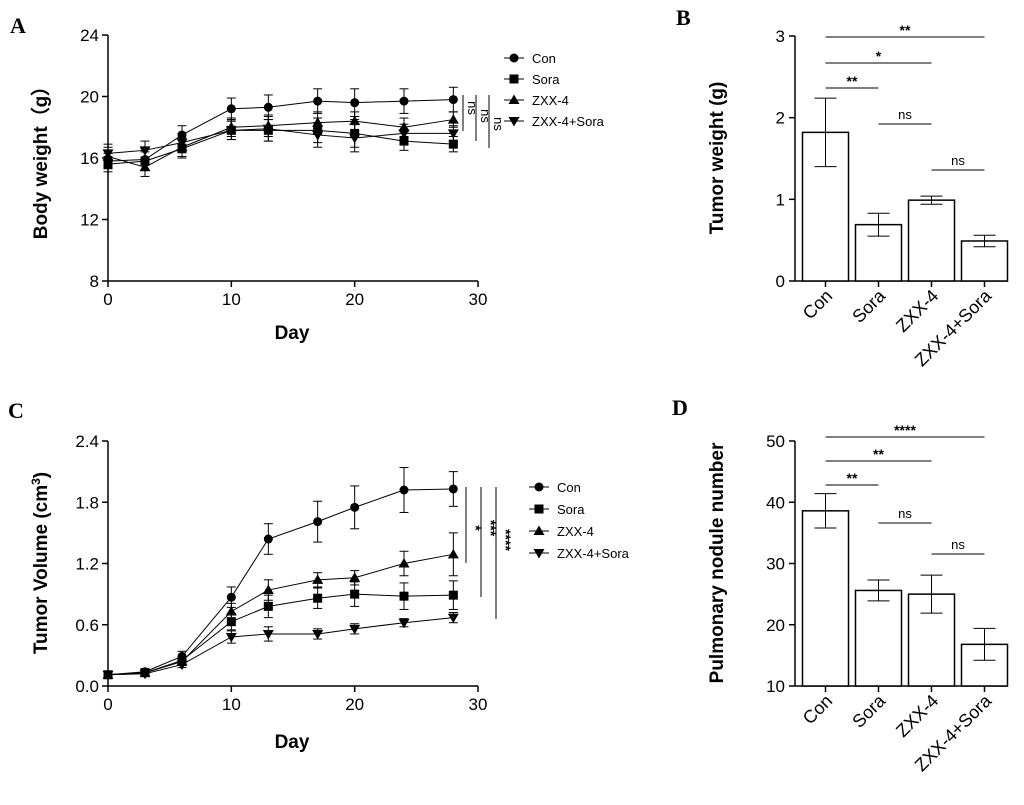 The height and width of the screenshot is (805, 1024). Describe the element at coordinates (18, 25) in the screenshot. I see `panel-letter-a: A` at that location.